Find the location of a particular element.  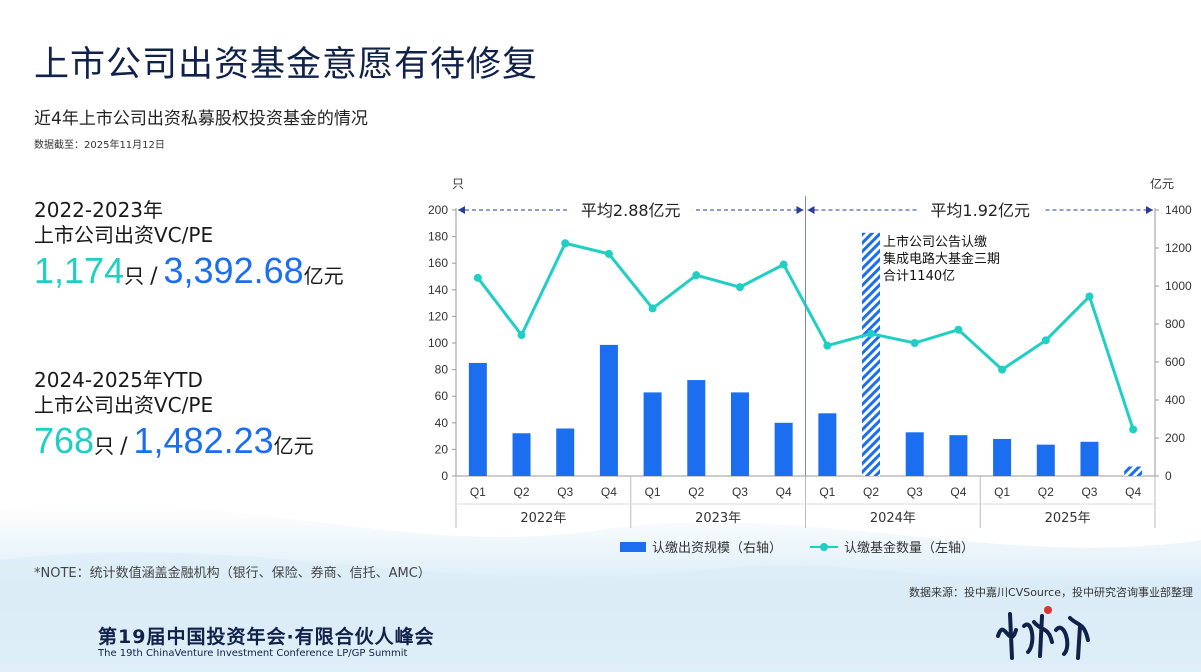

stat-period: 2022-2023年 is located at coordinates (99, 210).